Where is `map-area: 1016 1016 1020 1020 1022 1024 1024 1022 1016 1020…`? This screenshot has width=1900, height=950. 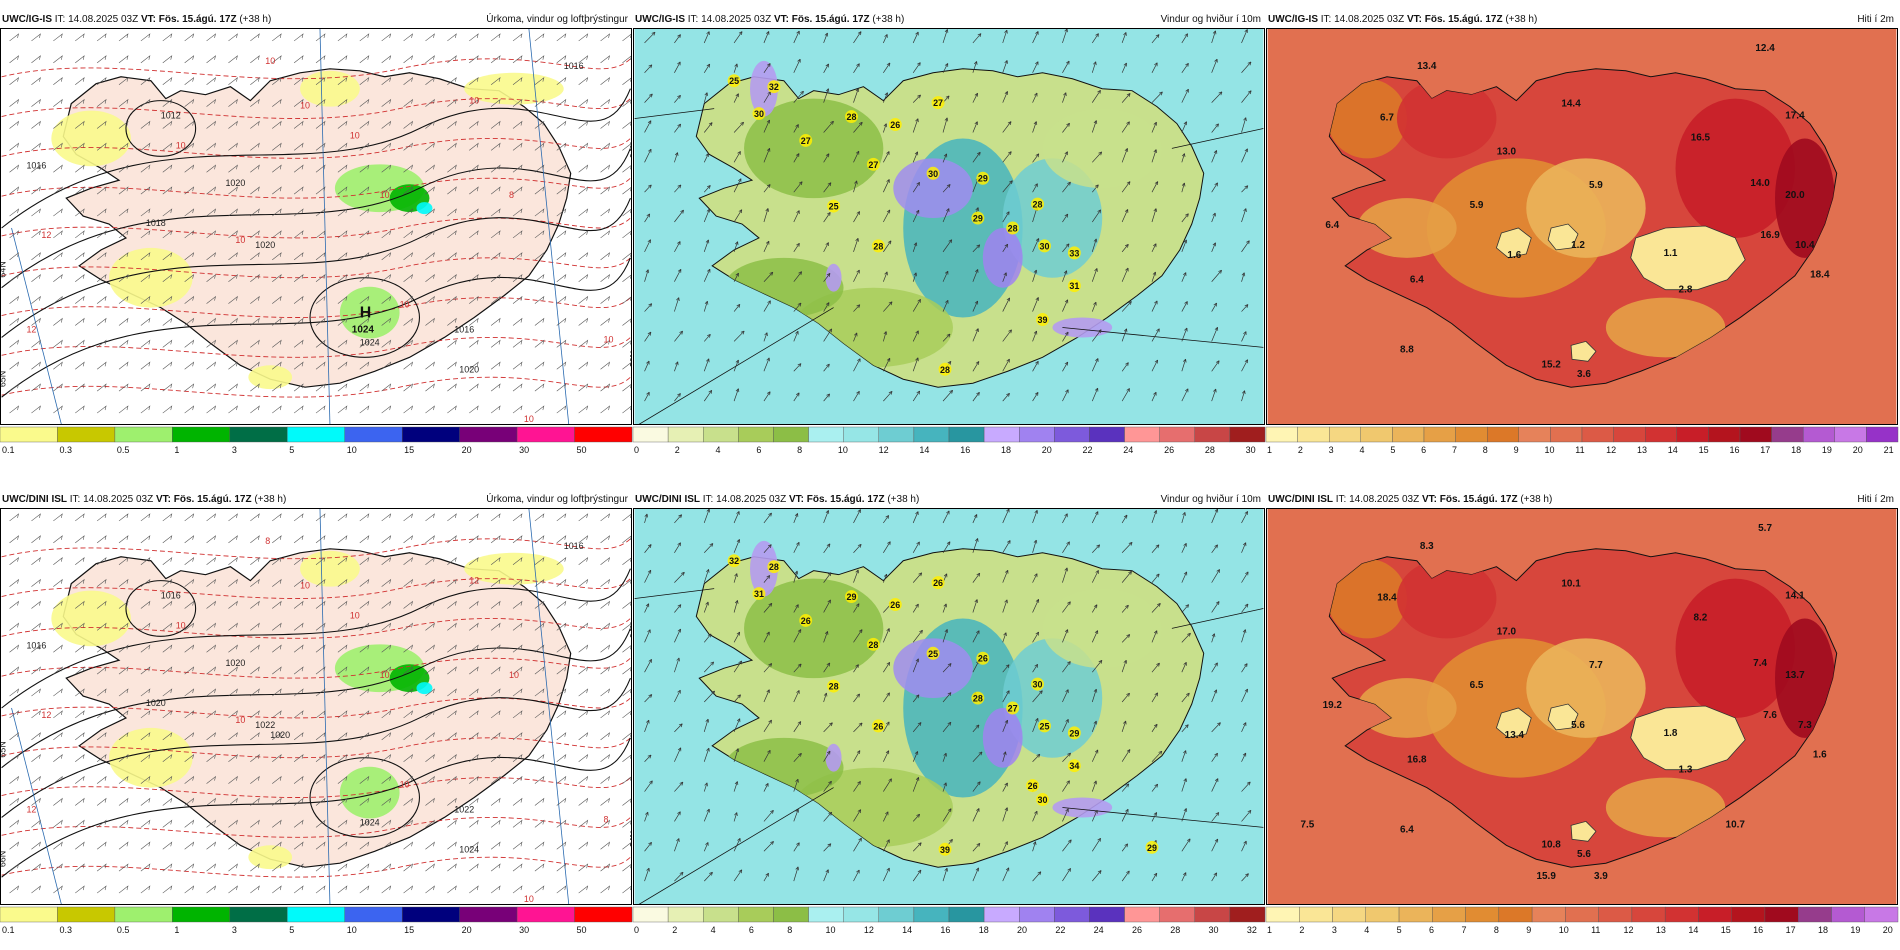 map-area: 1016 1016 1020 1020 1022 1024 1024 1022 1016 1020… is located at coordinates (316, 706).